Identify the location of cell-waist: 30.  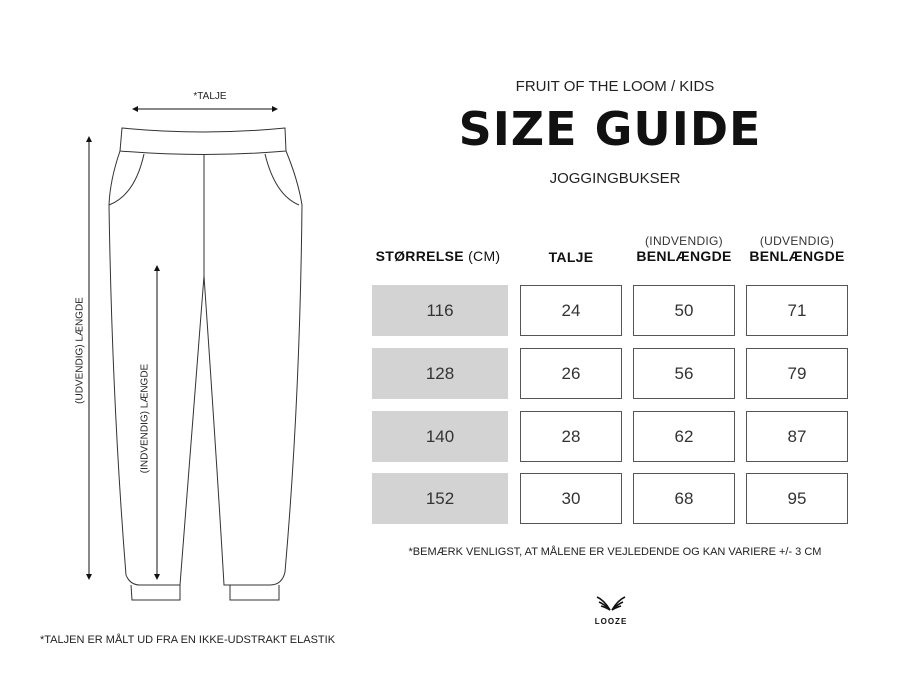
(571, 498).